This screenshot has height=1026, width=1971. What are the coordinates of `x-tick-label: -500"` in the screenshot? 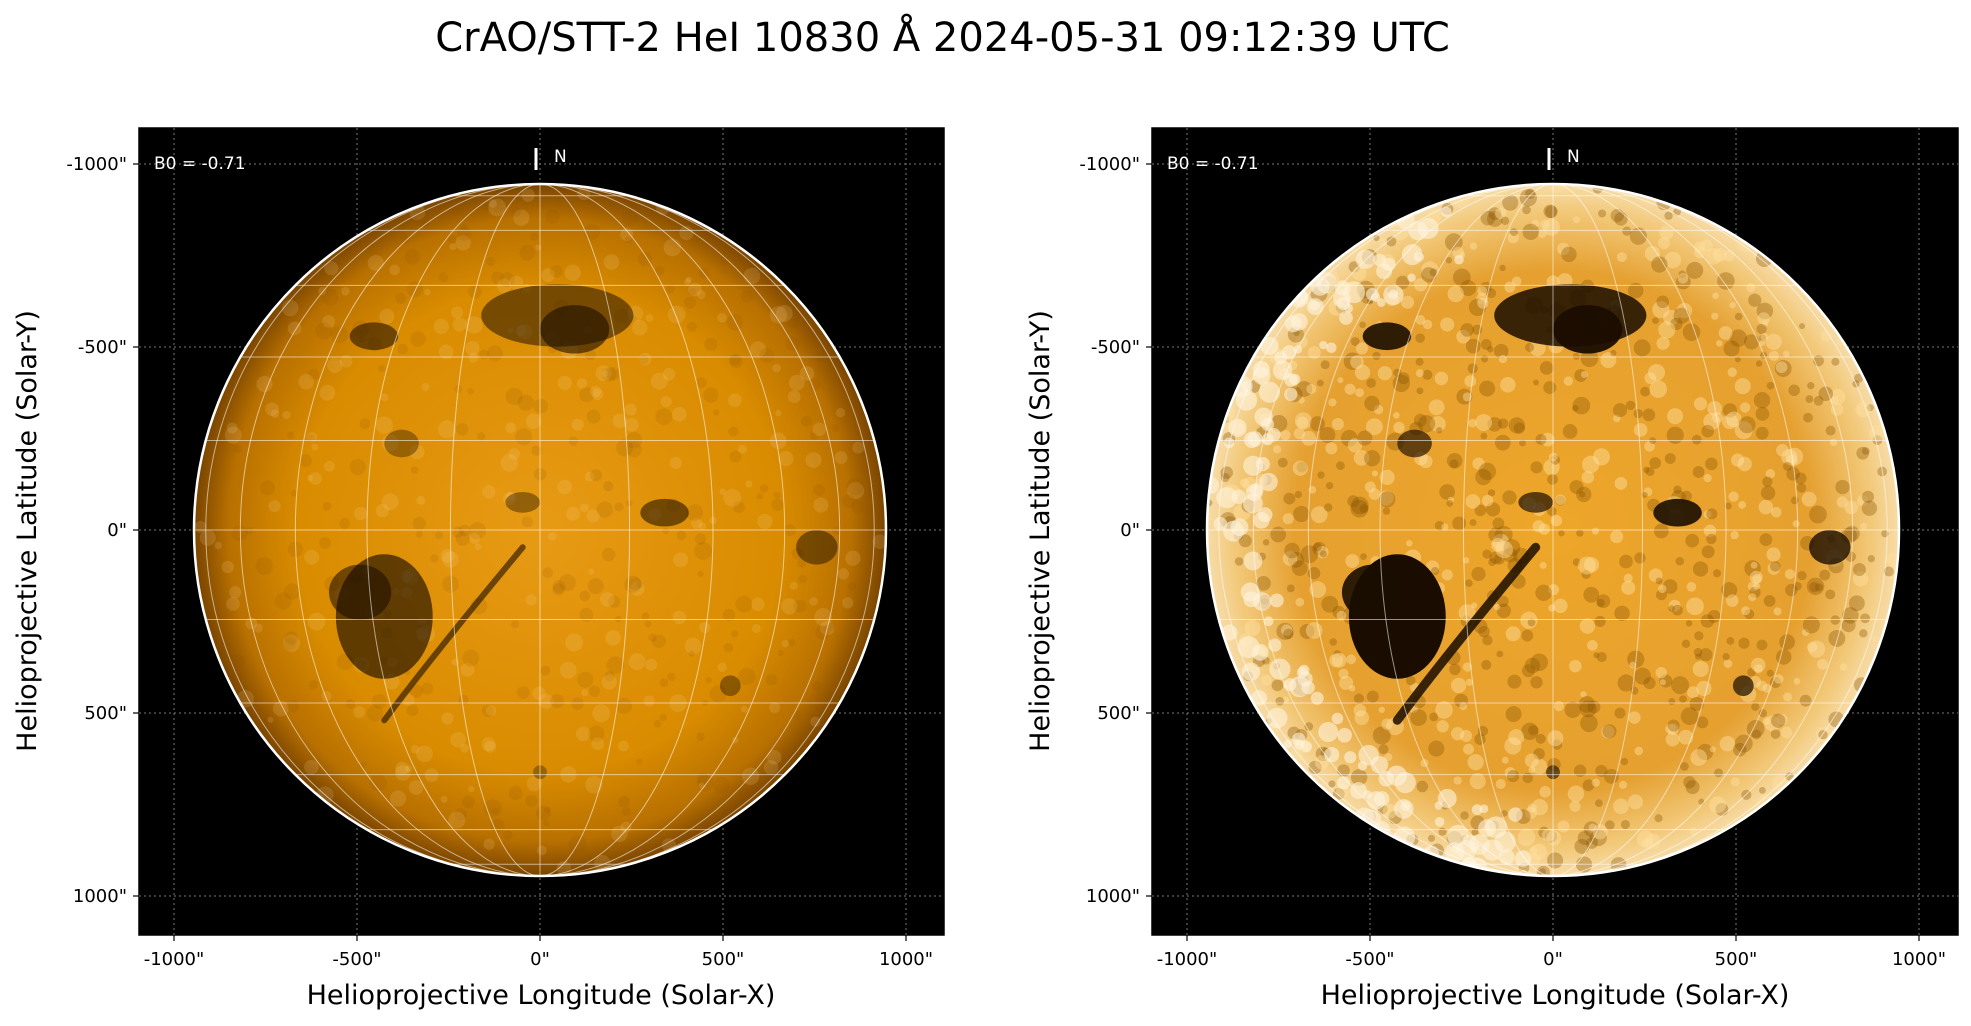 It's located at (1369, 959).